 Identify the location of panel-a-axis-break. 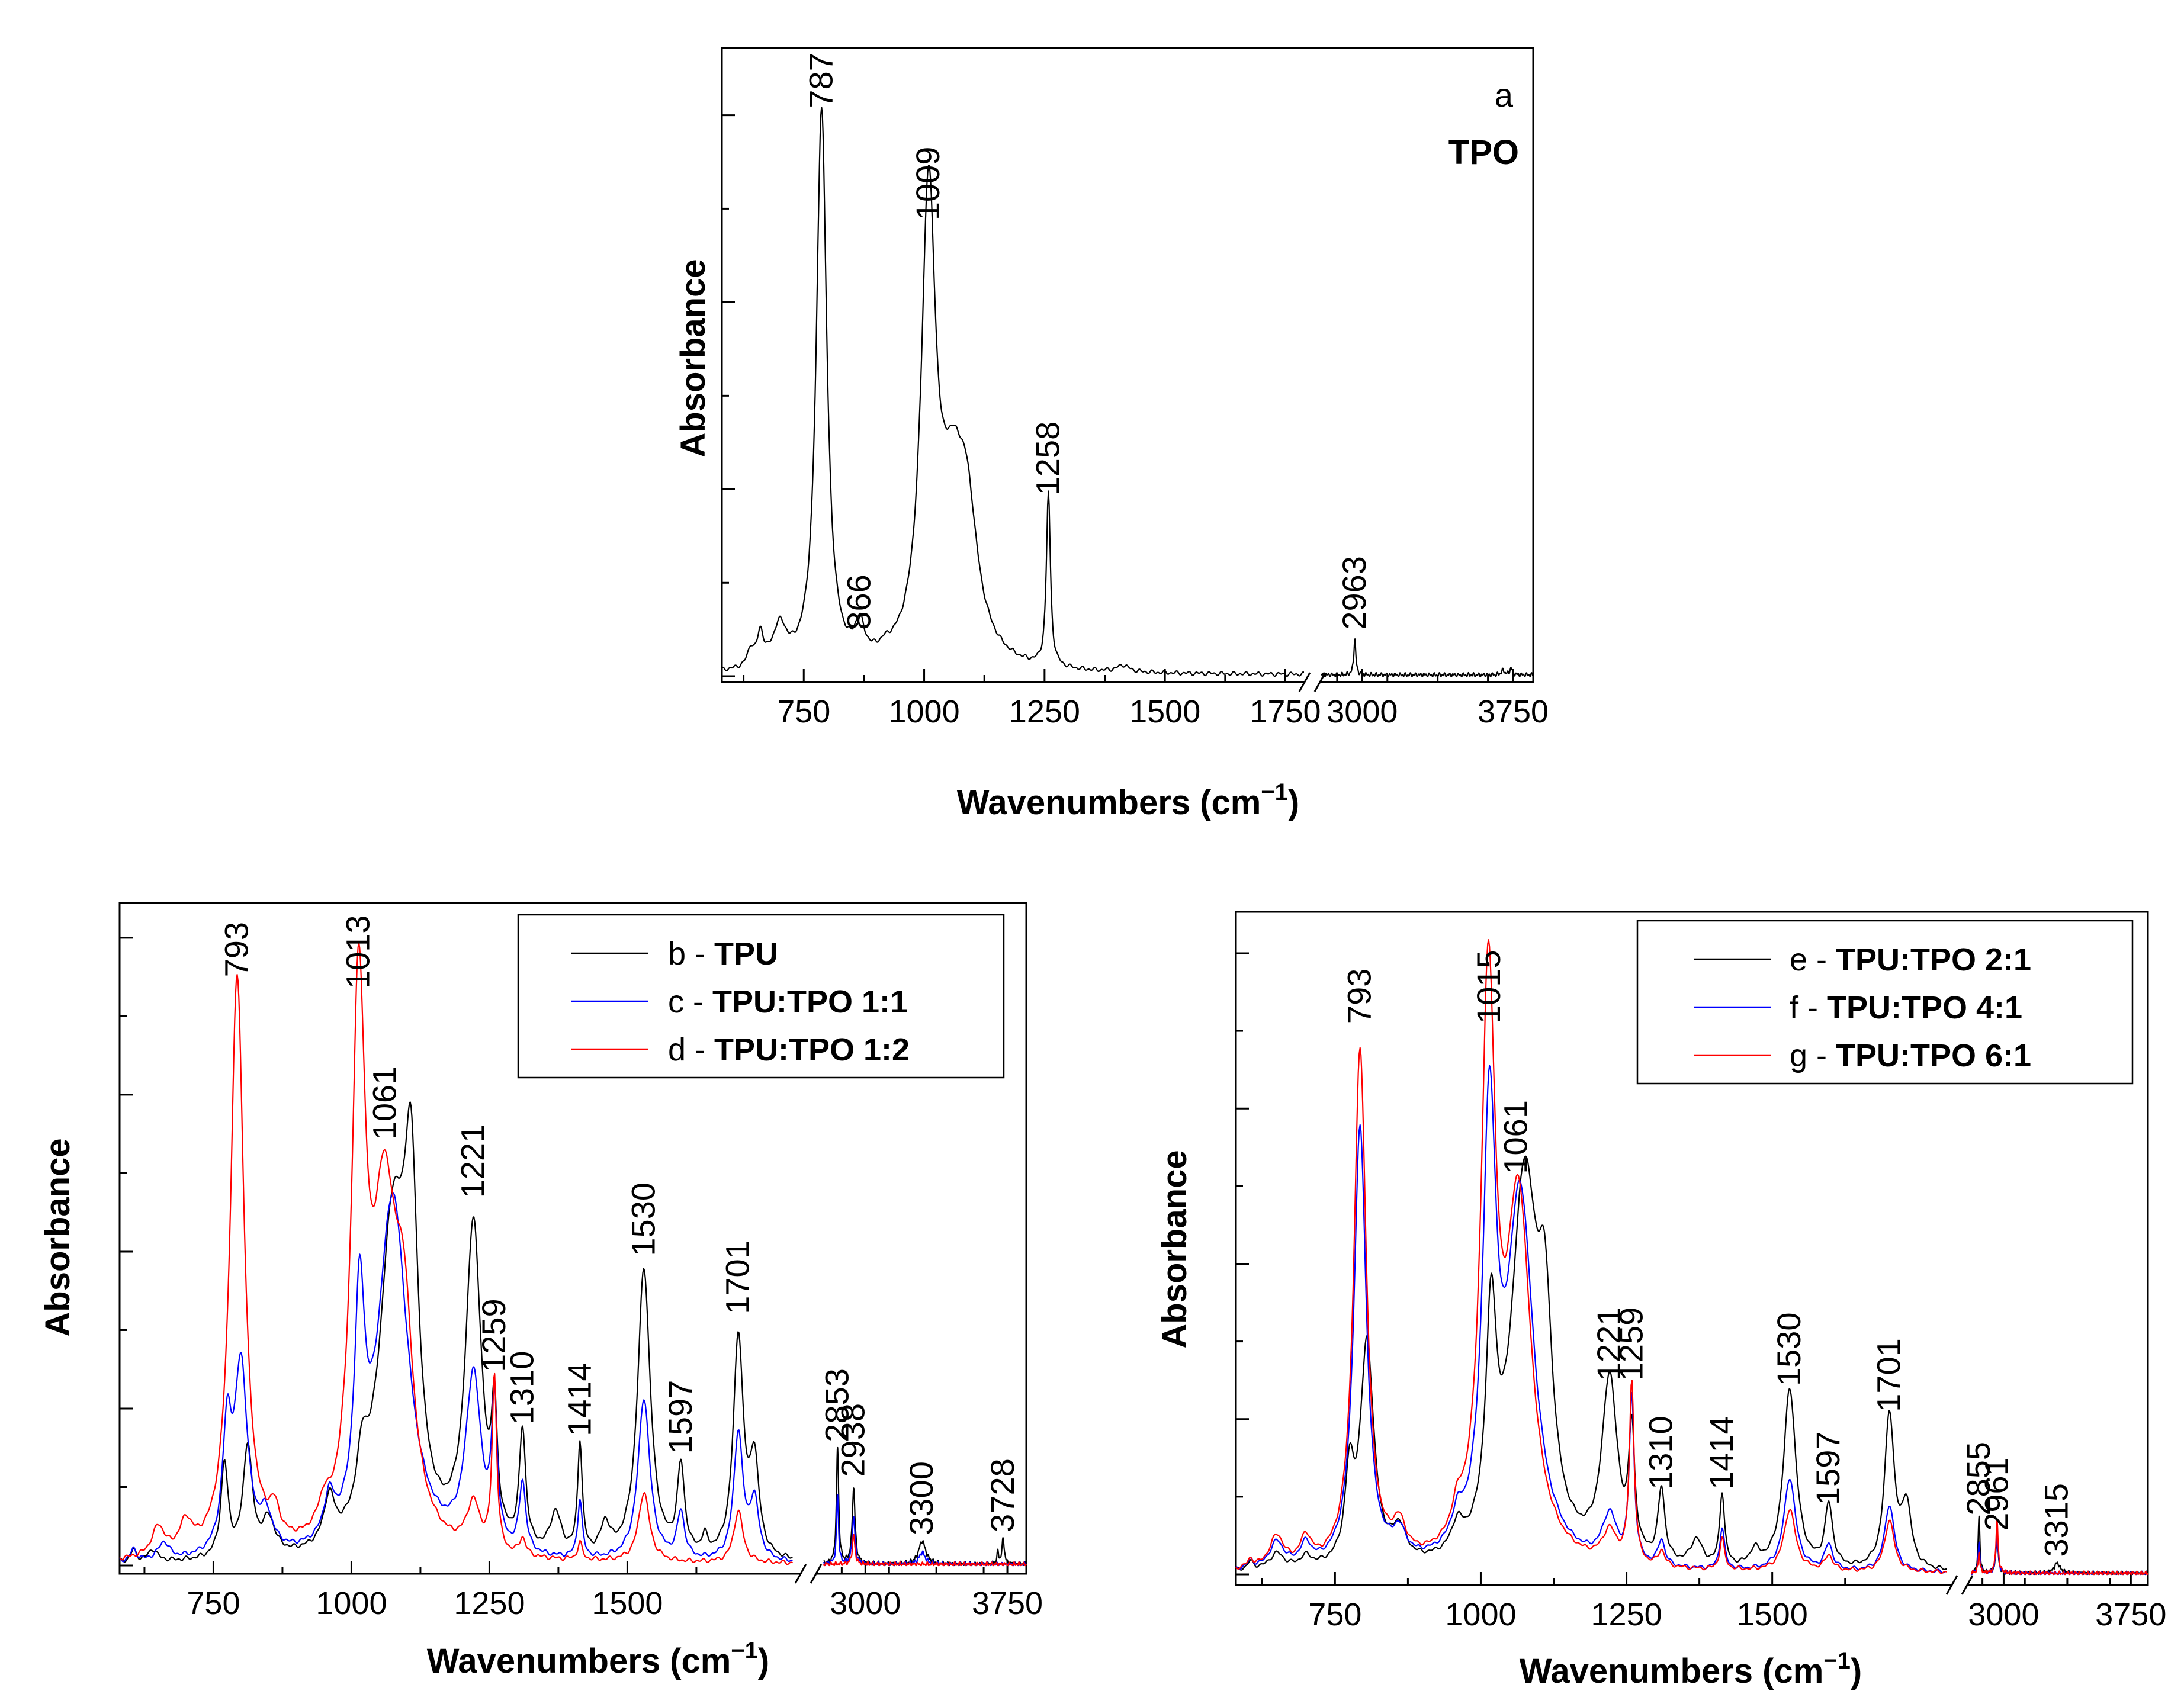
(1312, 682).